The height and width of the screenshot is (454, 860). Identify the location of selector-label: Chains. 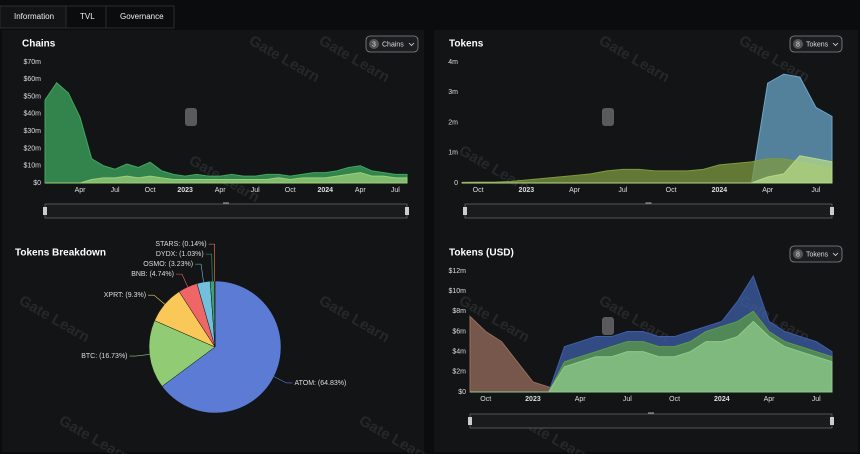
(393, 44).